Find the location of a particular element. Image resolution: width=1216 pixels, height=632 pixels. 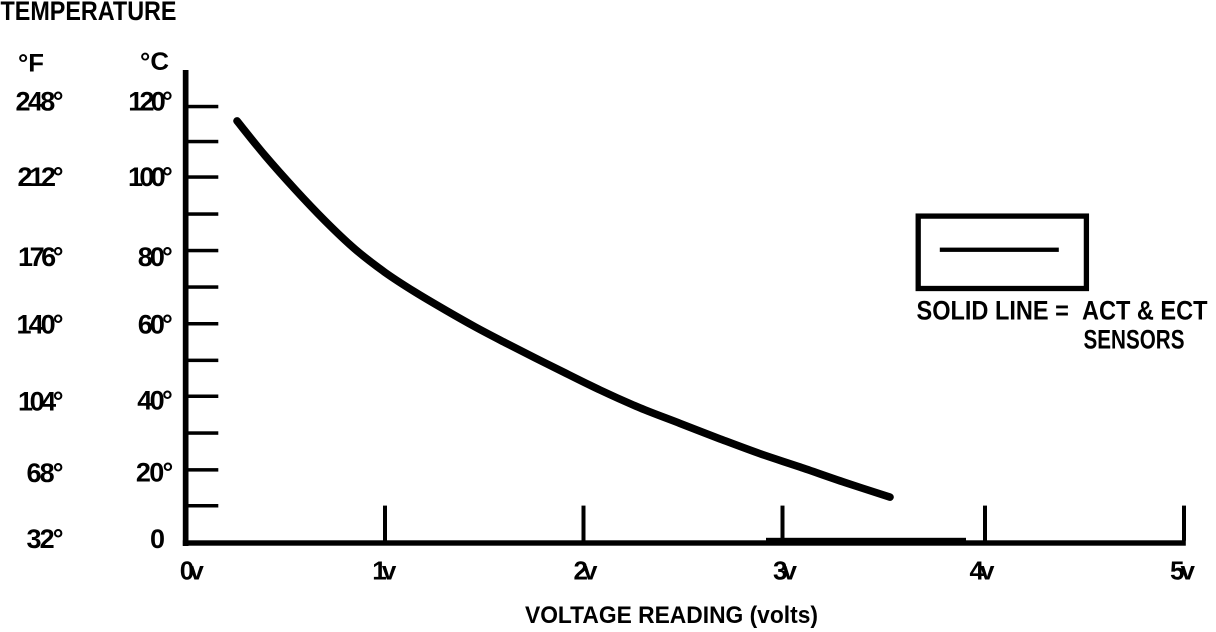

svg-text: 4v is located at coordinates (983, 571).